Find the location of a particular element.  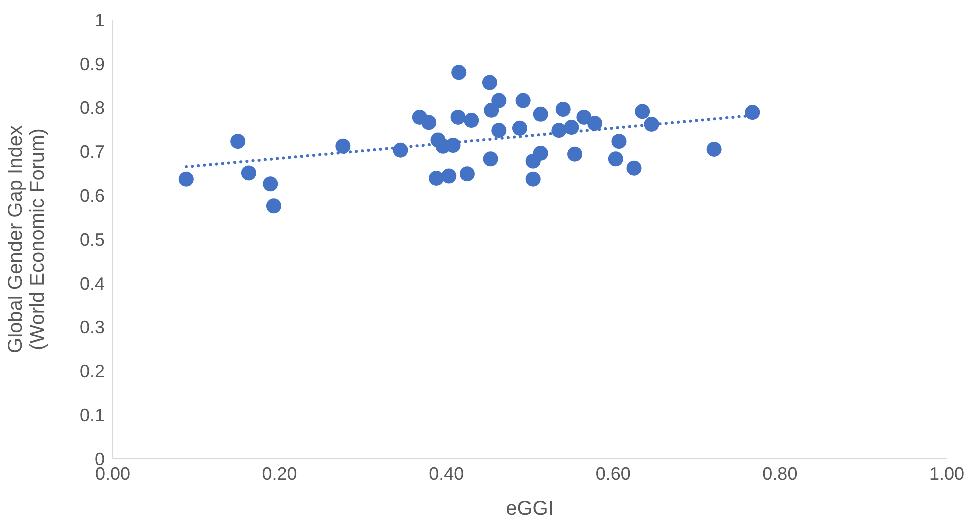

x-tick-label: 1.00 is located at coordinates (947, 474).